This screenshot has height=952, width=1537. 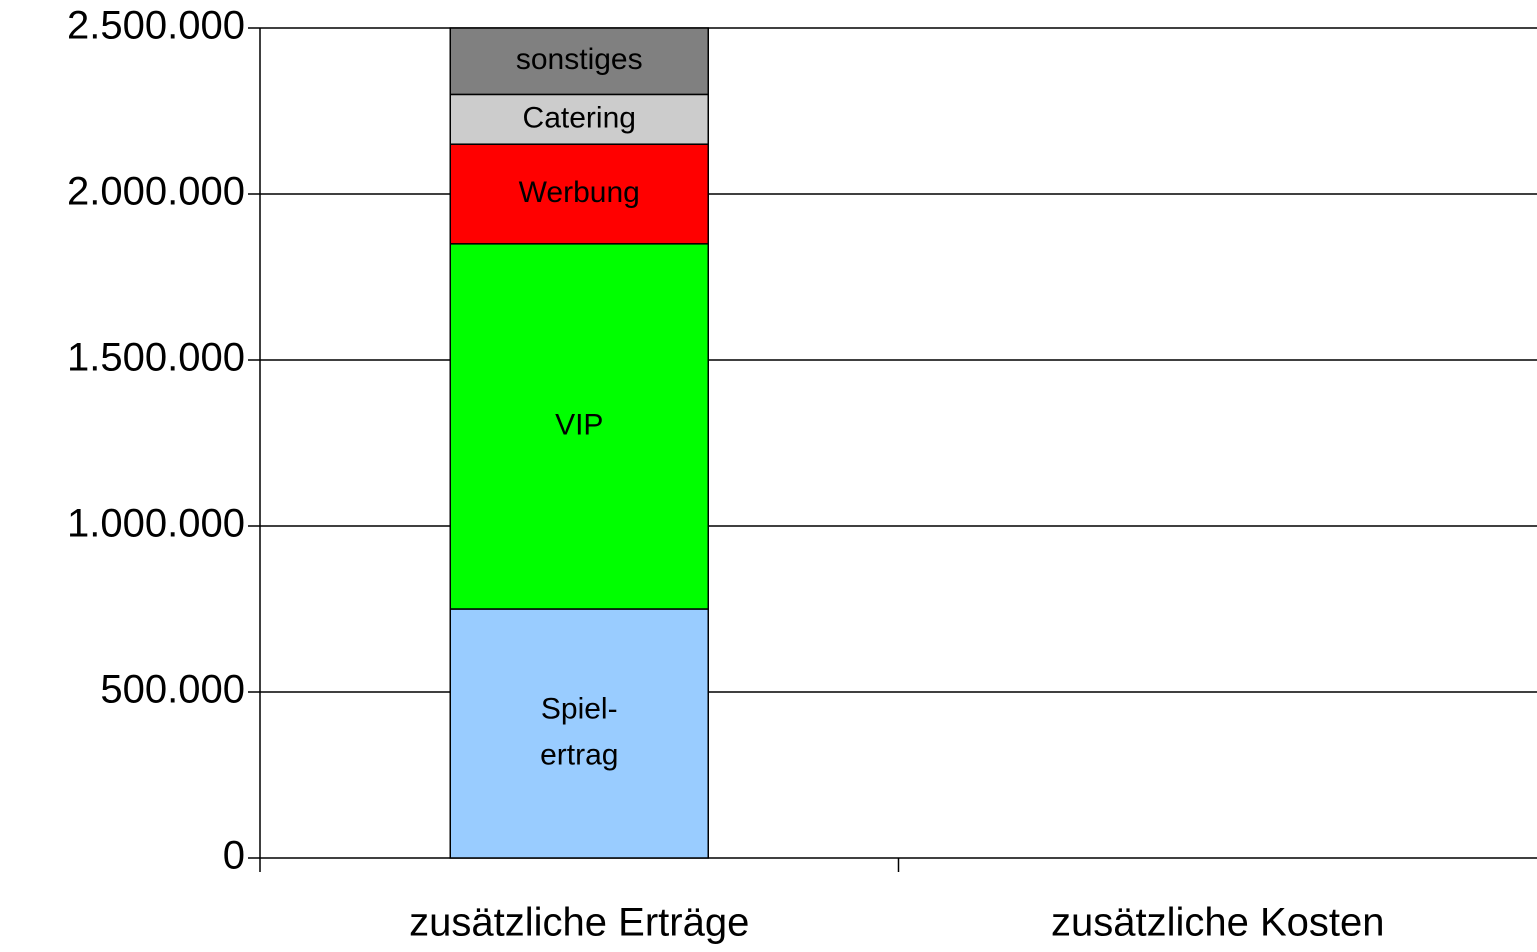 I want to click on segment-label: sonstiges, so click(x=579, y=59).